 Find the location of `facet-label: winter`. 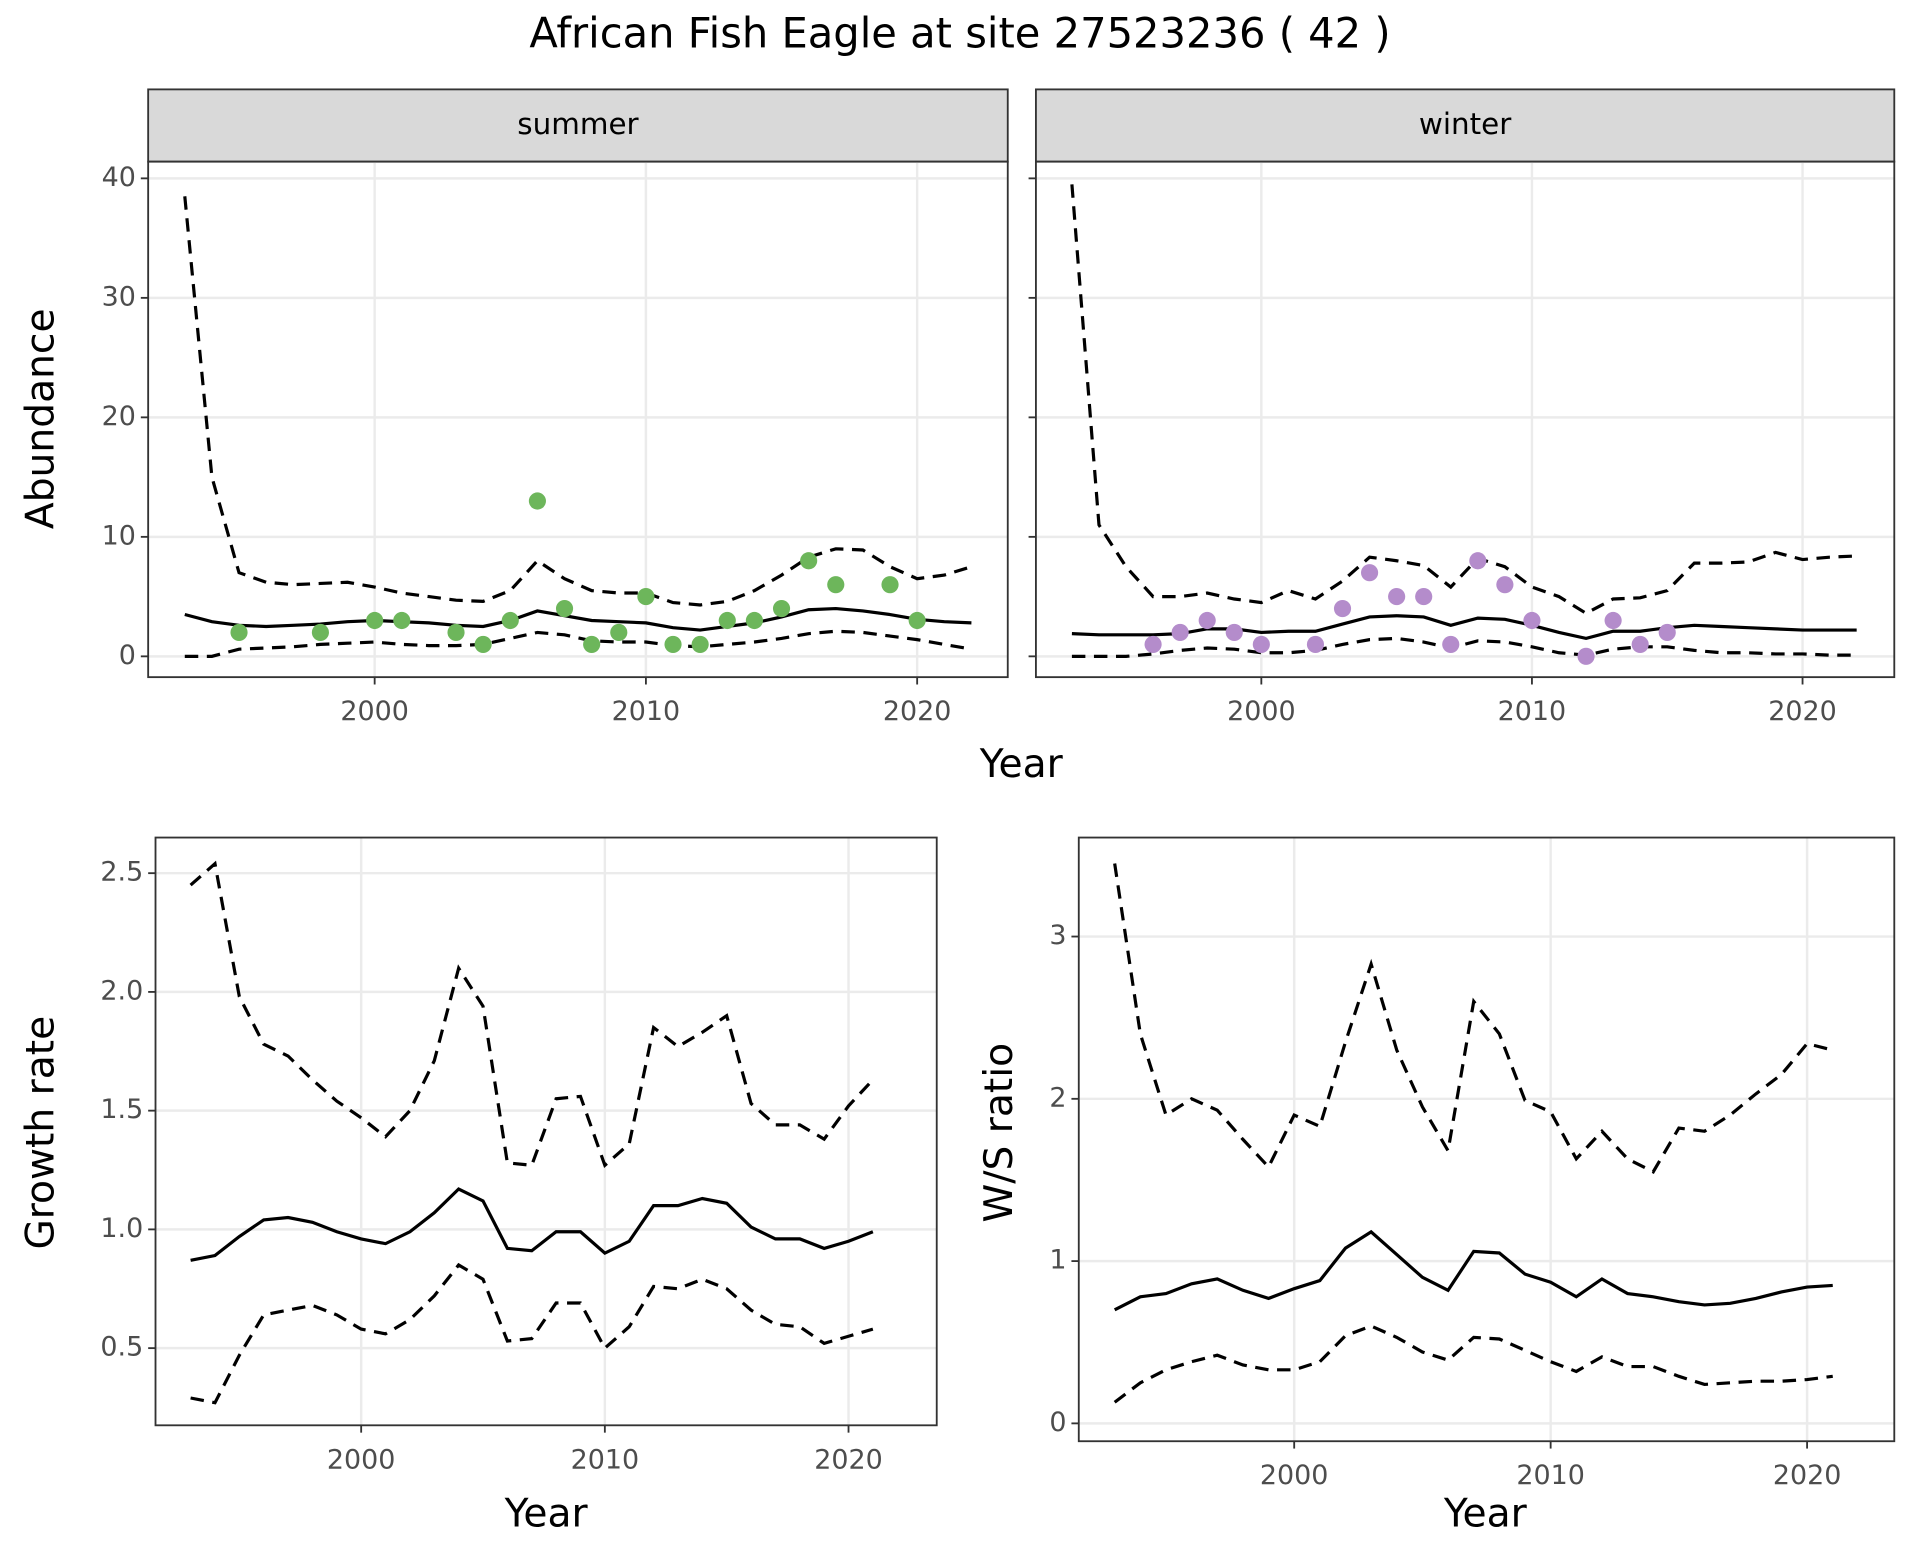

facet-label: winter is located at coordinates (1465, 124).